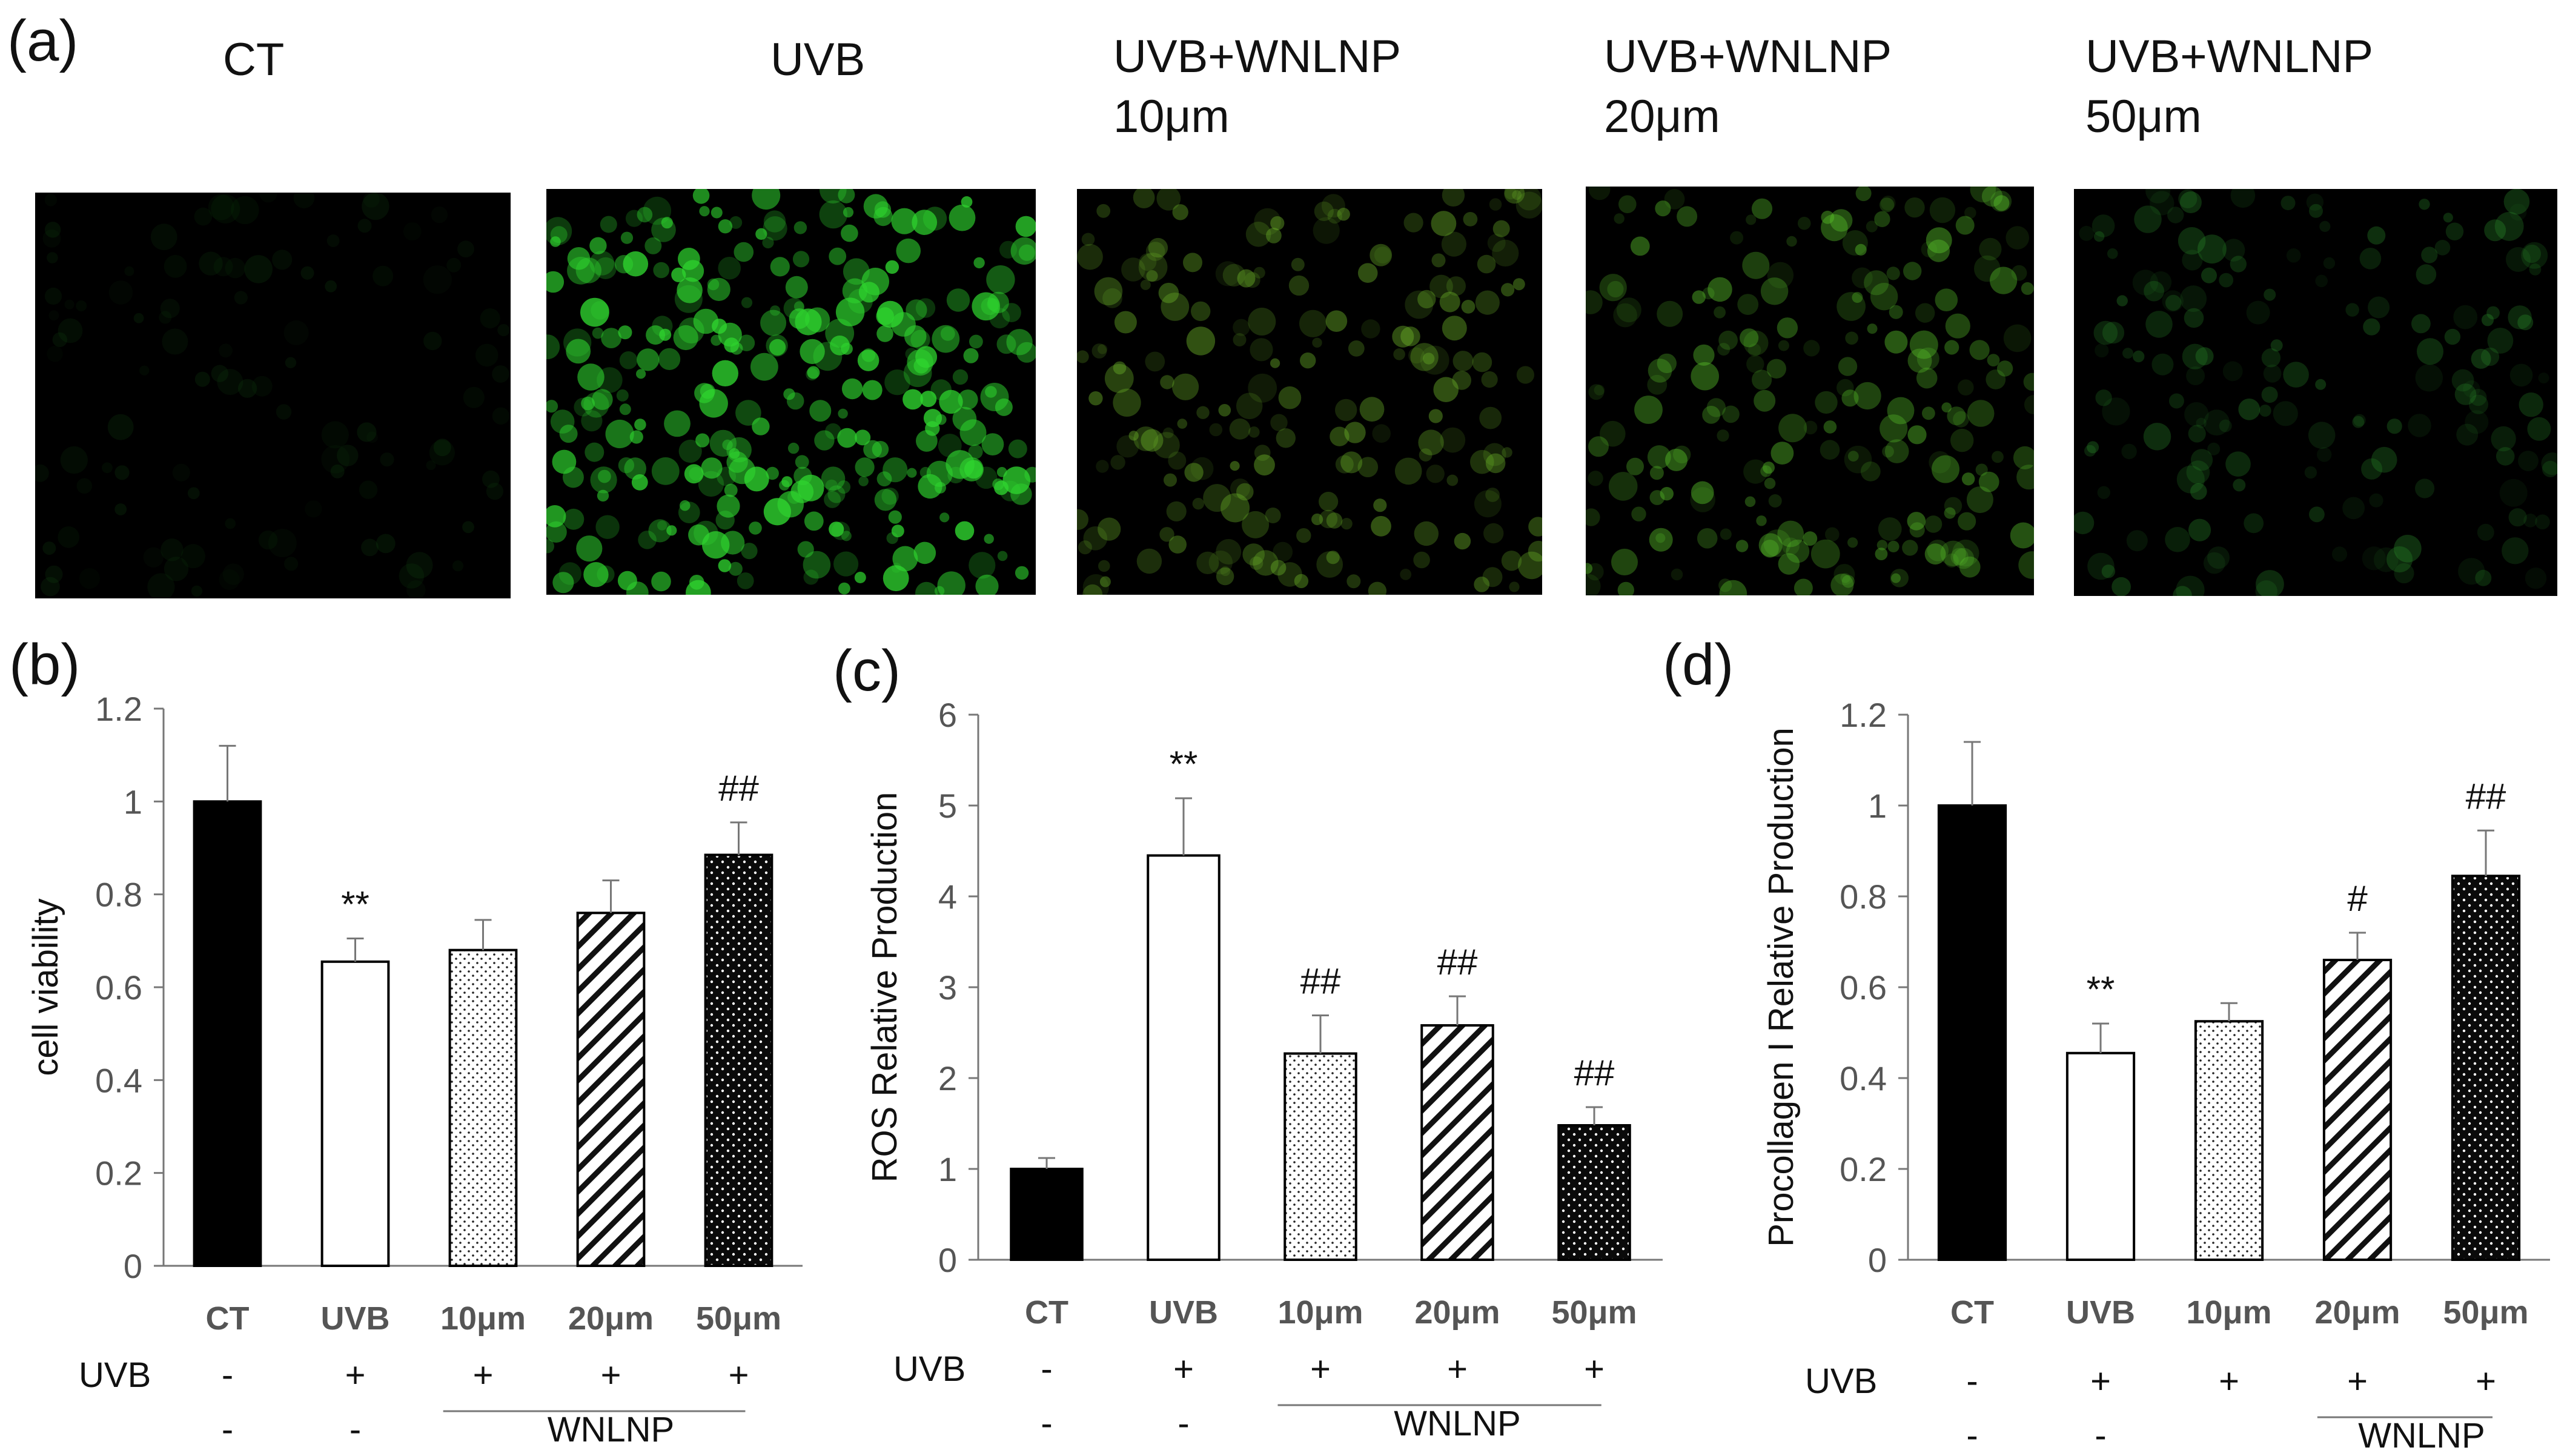  I want to click on wnlnp-sign: -, so click(227, 1429).